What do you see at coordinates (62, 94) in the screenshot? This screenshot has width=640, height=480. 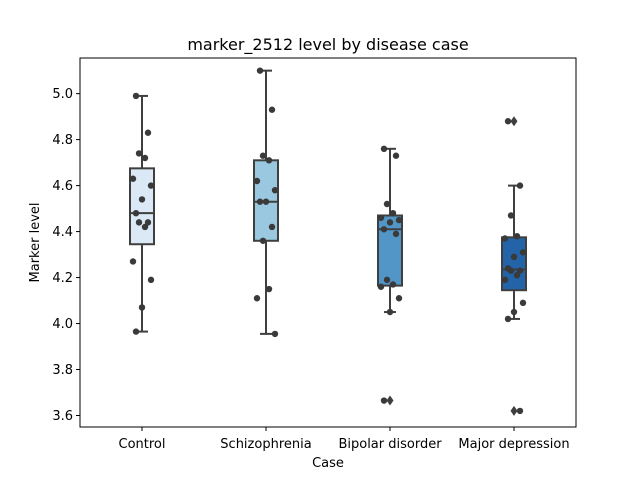 I see `y-tick-label: 5.0` at bounding box center [62, 94].